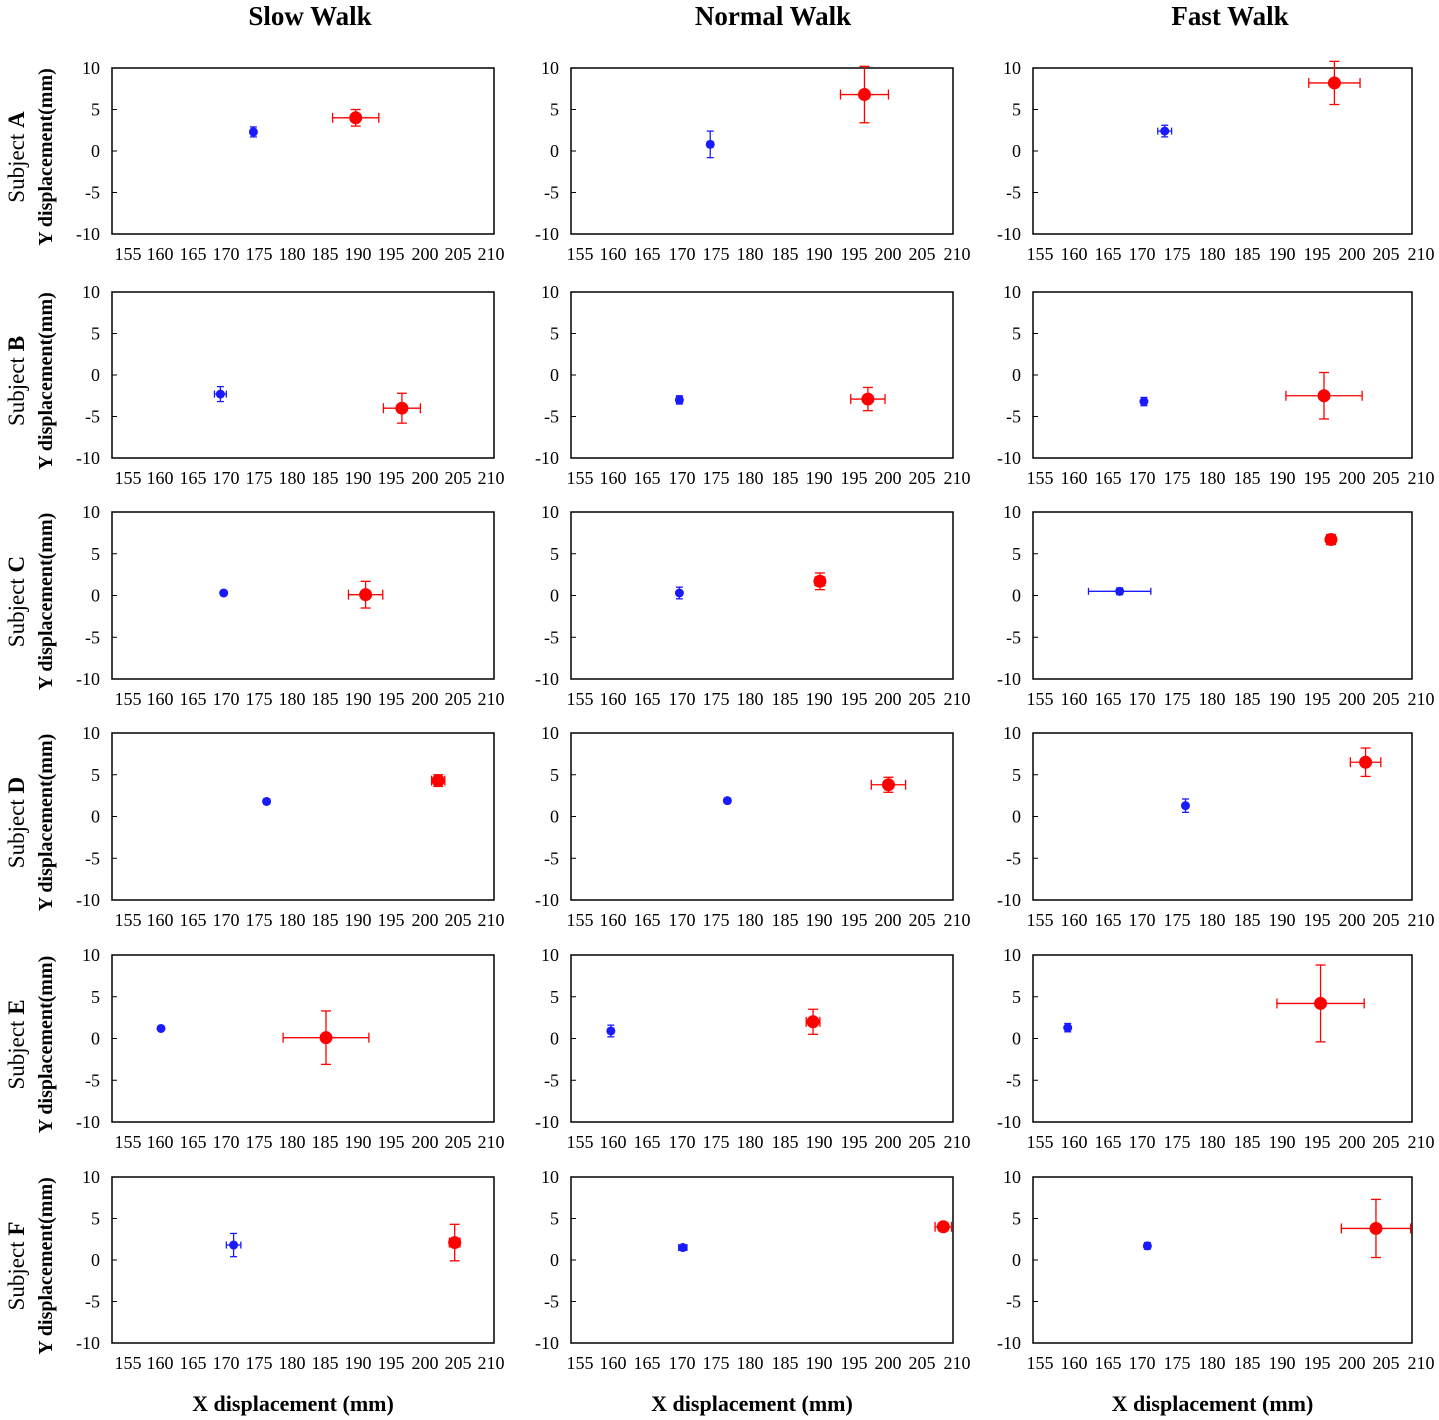 The width and height of the screenshot is (1439, 1420). I want to click on row-label-subject-e: Subject E, so click(16, 1044).